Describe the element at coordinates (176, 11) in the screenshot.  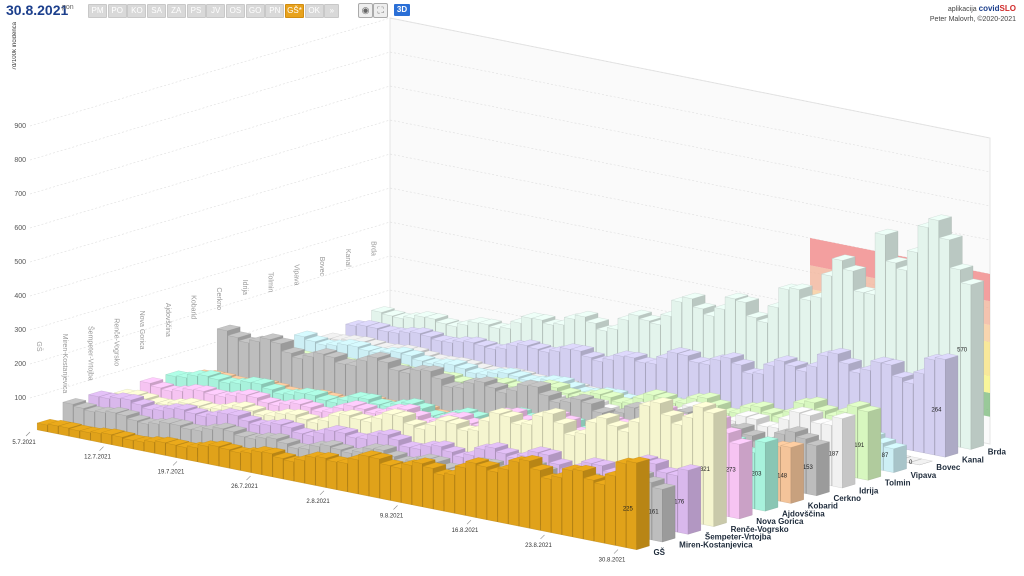
I see `region-button-za: ZA` at that location.